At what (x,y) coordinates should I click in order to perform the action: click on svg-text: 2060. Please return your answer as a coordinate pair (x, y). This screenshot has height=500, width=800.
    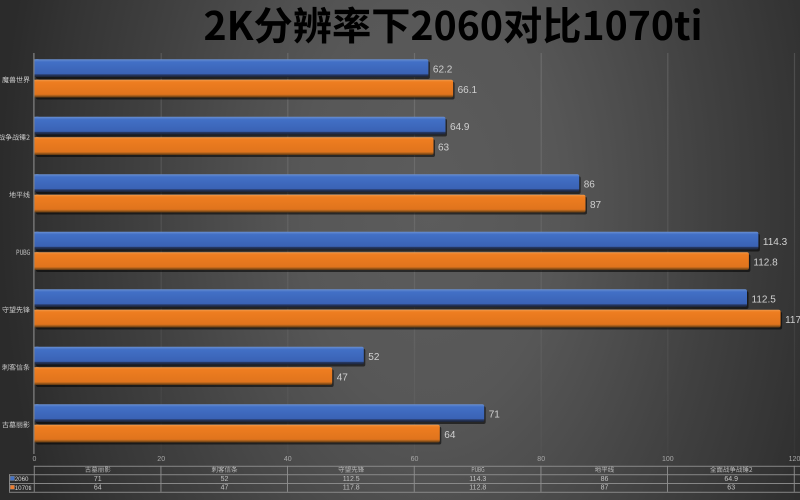
    Looking at the image, I should click on (22, 479).